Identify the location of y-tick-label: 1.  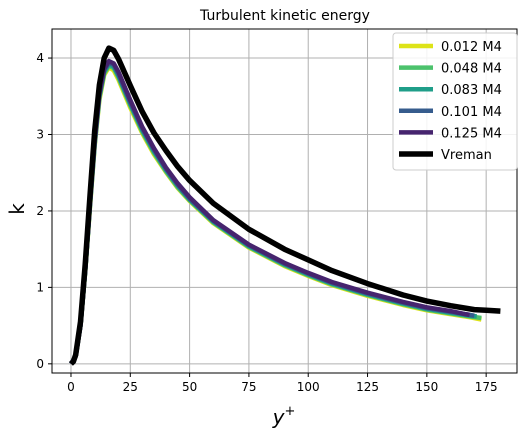
(40, 287).